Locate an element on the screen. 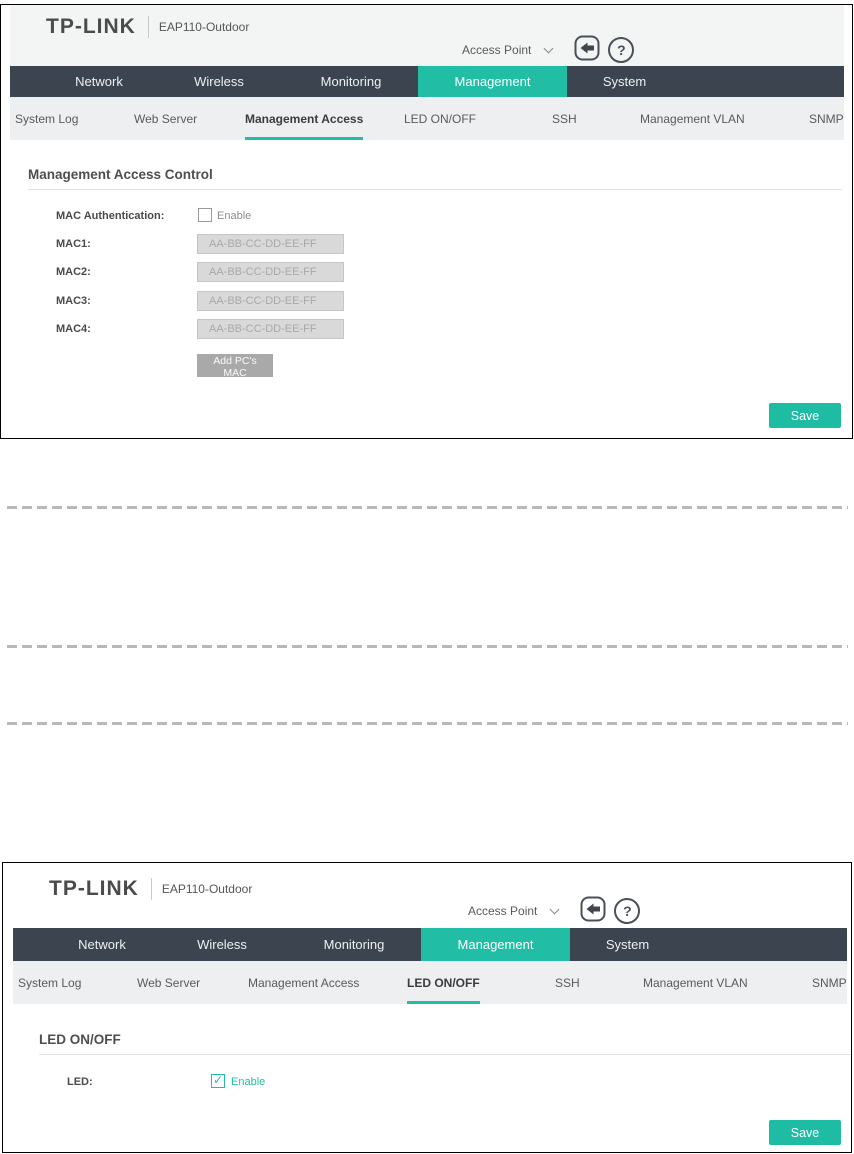  led-enable-label: Enable is located at coordinates (248, 1082).